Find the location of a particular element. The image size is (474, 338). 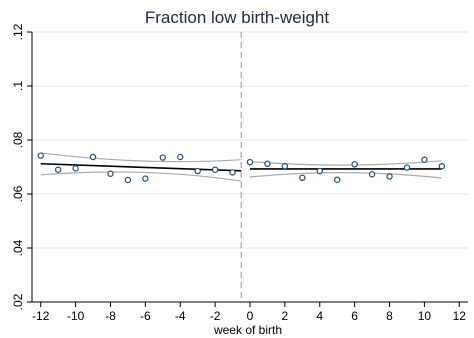

x-tick-label: 8 is located at coordinates (389, 316).